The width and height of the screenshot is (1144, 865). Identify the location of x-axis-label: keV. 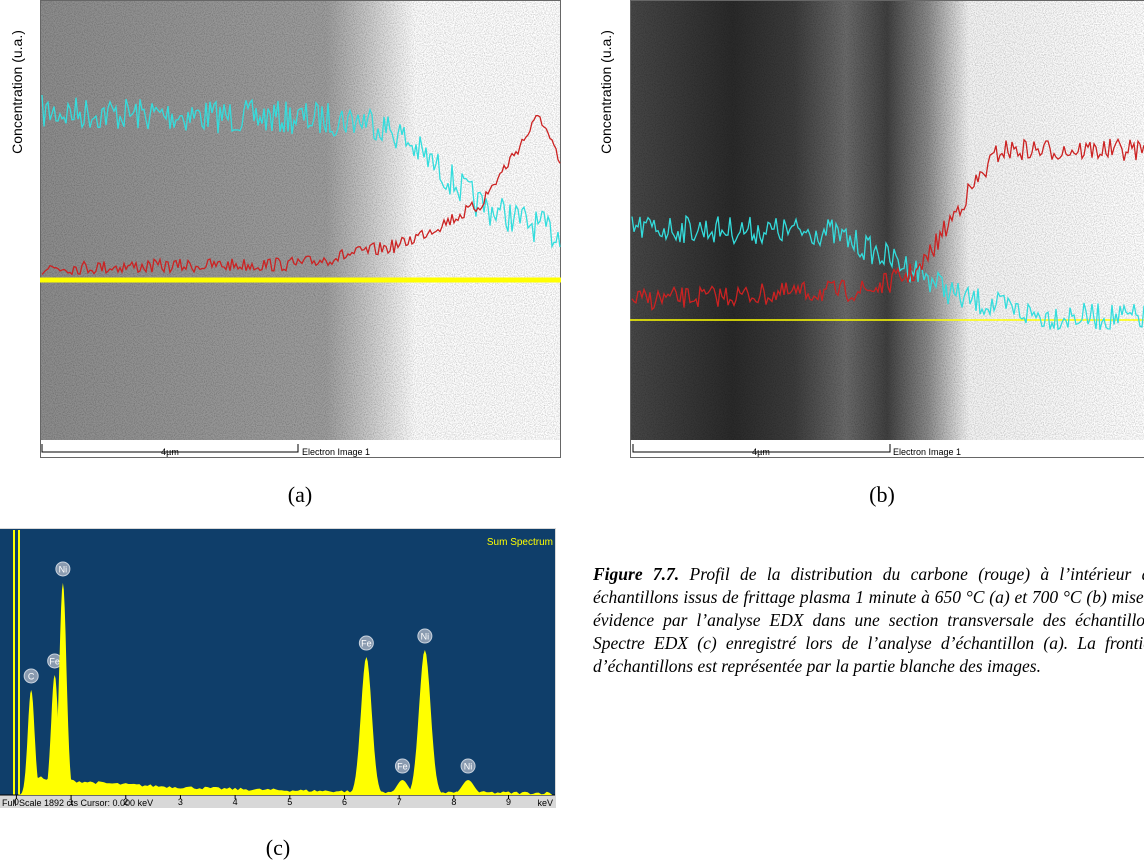
(545, 803).